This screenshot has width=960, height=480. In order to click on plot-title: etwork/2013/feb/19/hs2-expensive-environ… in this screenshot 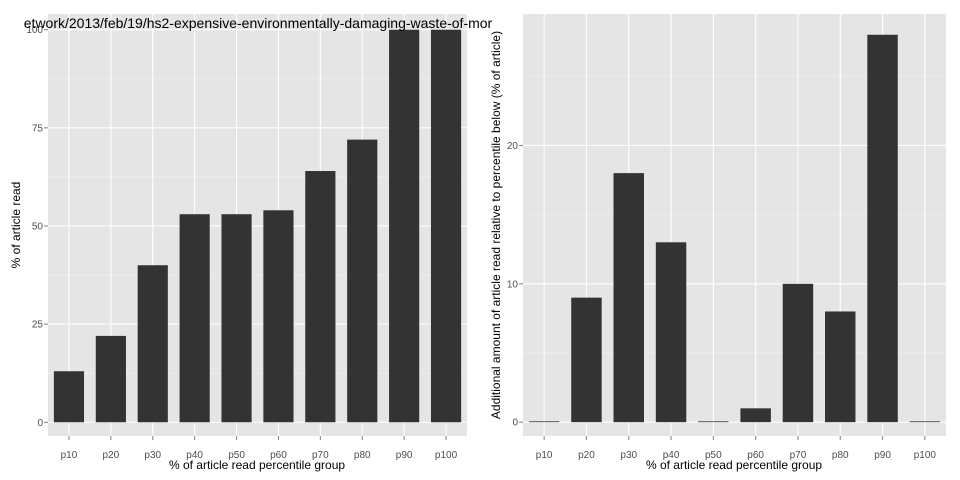, I will do `click(258, 23)`.